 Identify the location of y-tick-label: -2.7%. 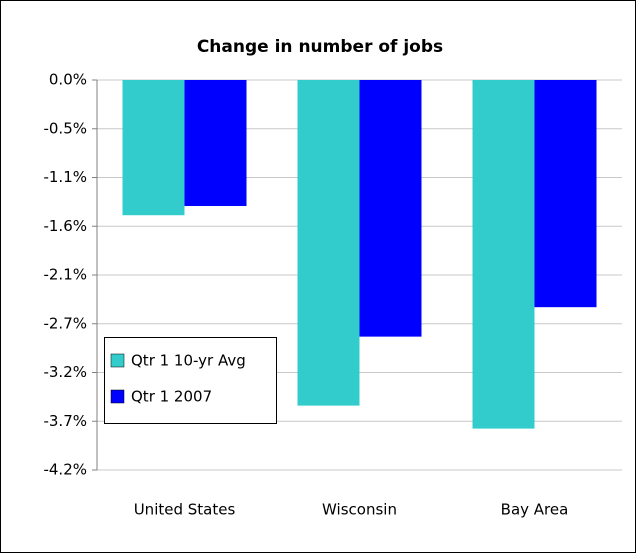
(65, 323).